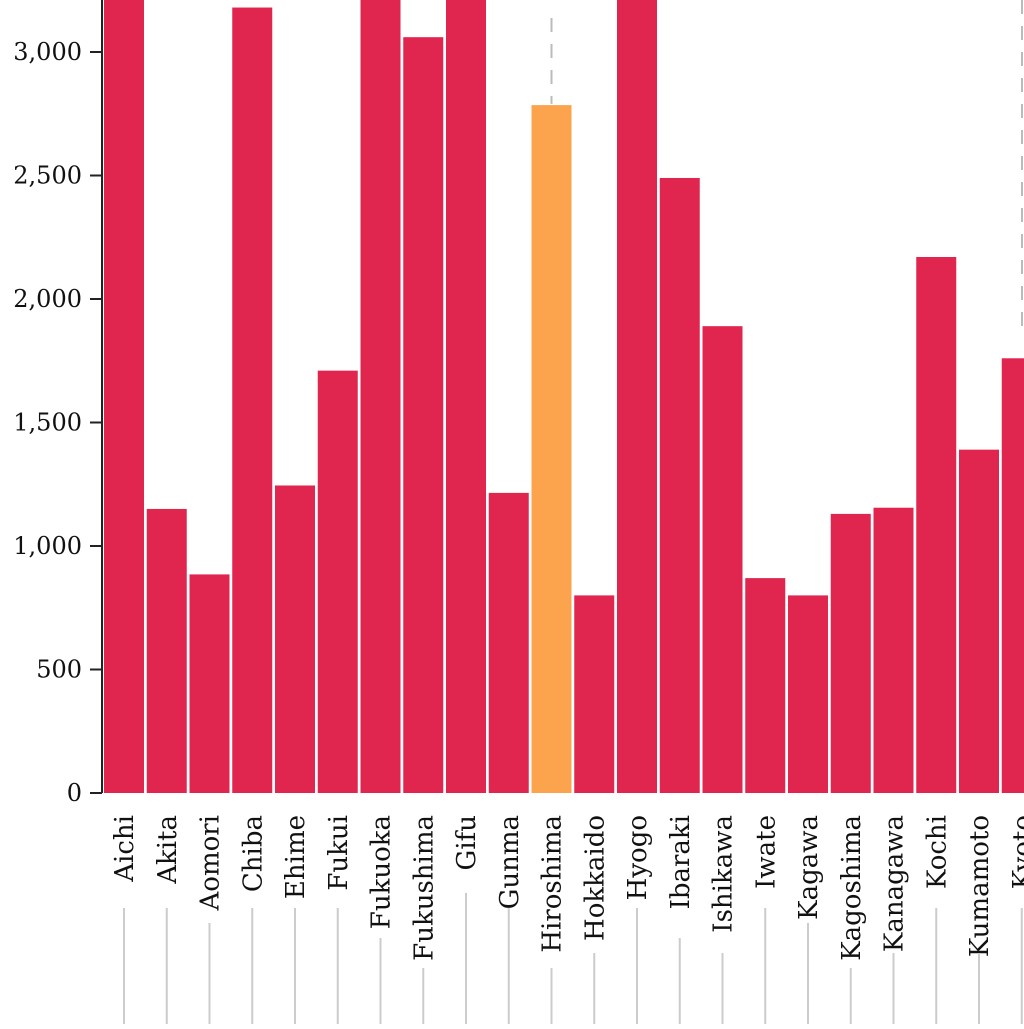  Describe the element at coordinates (168, 850) in the screenshot. I see `x-category-label: Akita` at that location.